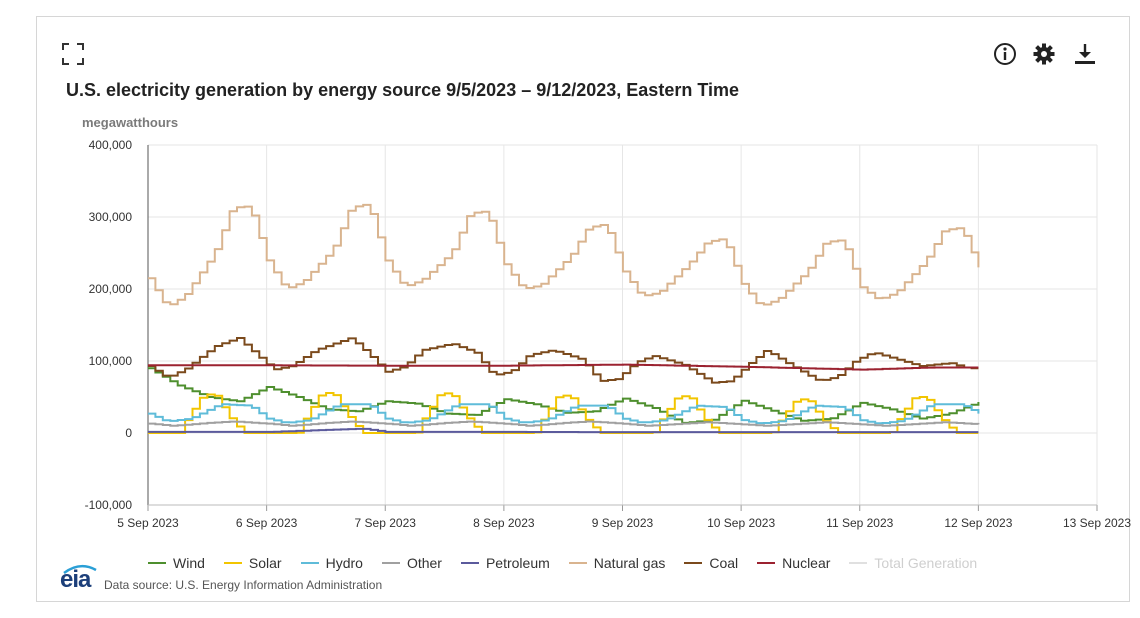 This screenshot has width=1140, height=618. Describe the element at coordinates (80, 569) in the screenshot. I see `eia-logo-arc` at that location.